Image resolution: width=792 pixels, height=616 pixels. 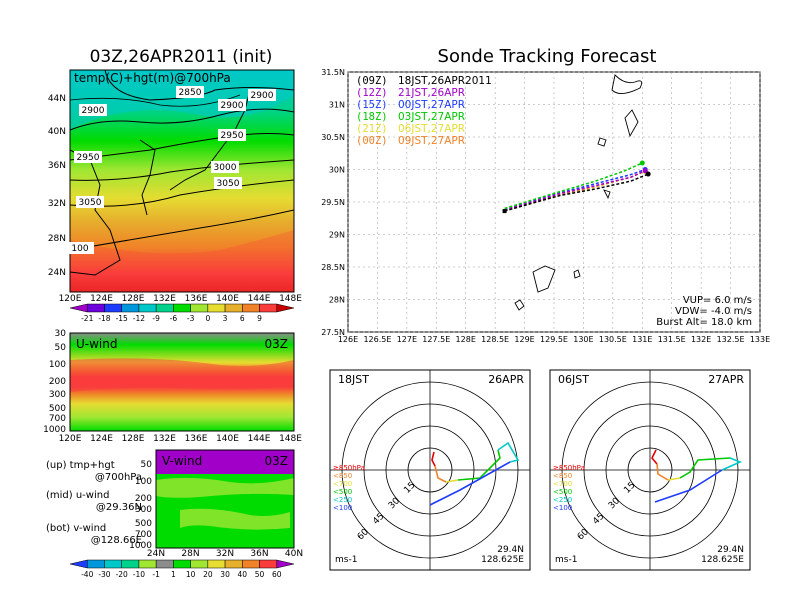 I want to click on track-lon-label: 133E, so click(x=760, y=339).